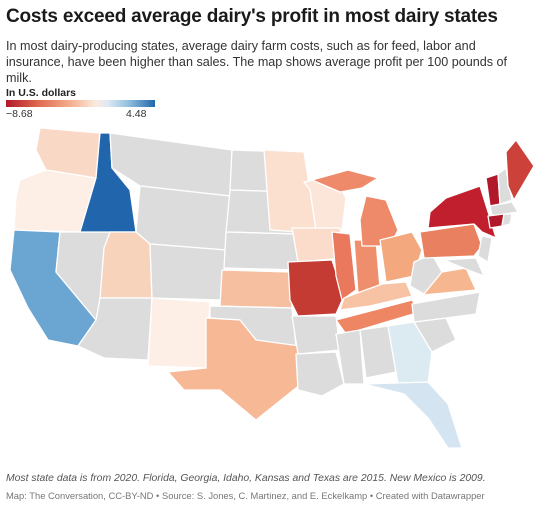 The image size is (540, 508). Describe the element at coordinates (464, 267) in the screenshot. I see `state-maryland-delaware` at that location.